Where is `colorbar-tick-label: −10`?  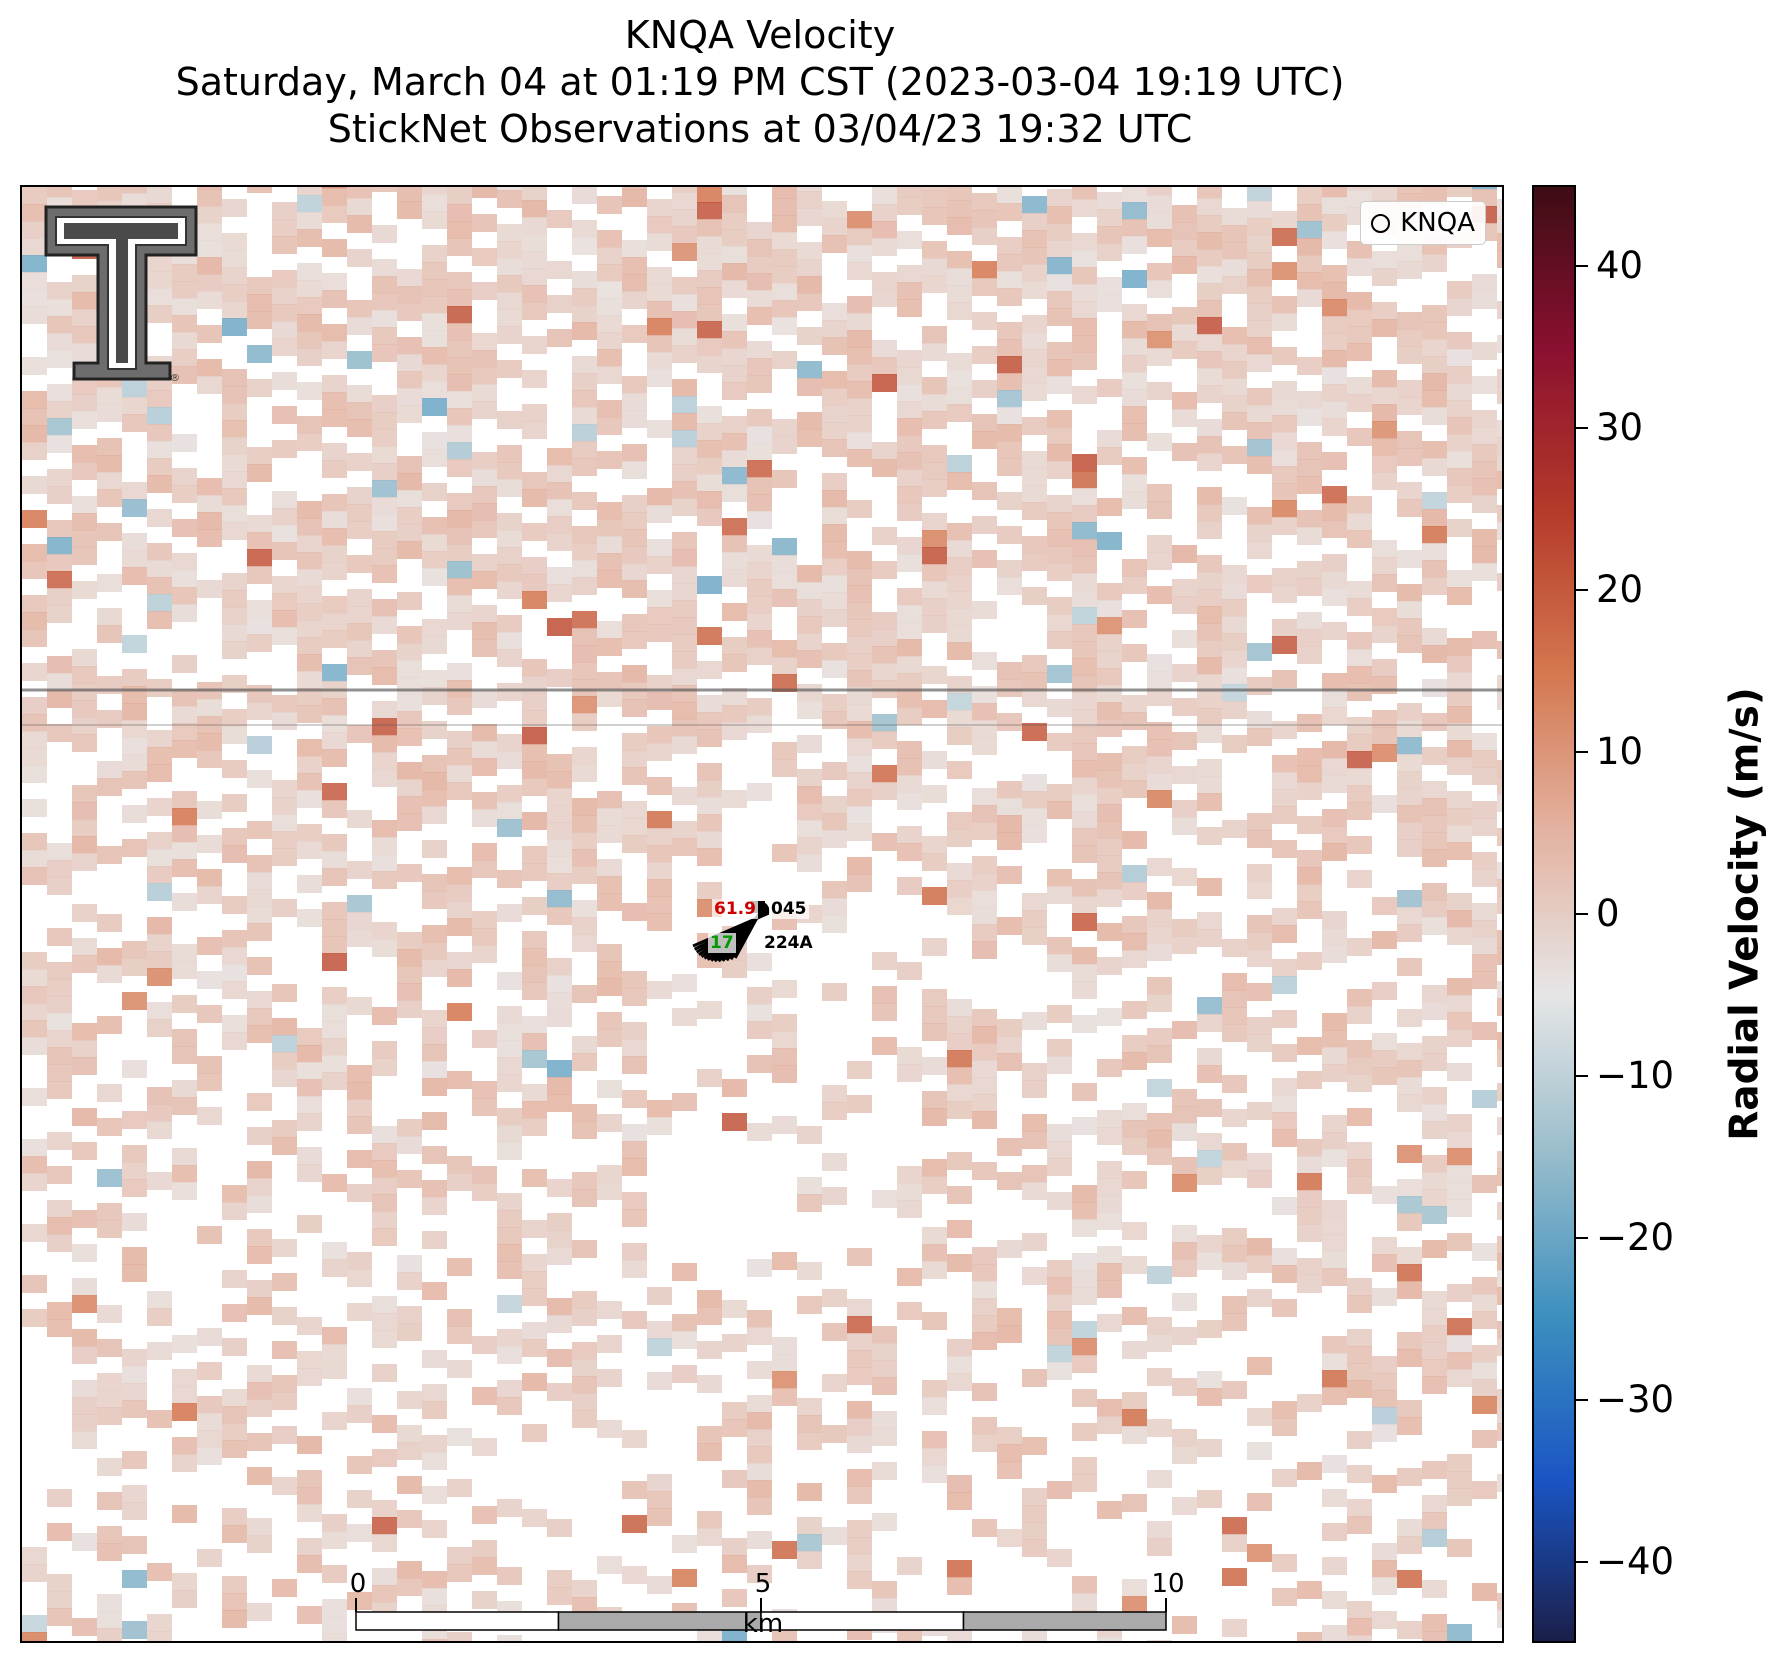
colorbar-tick-label: −10 is located at coordinates (1635, 1075).